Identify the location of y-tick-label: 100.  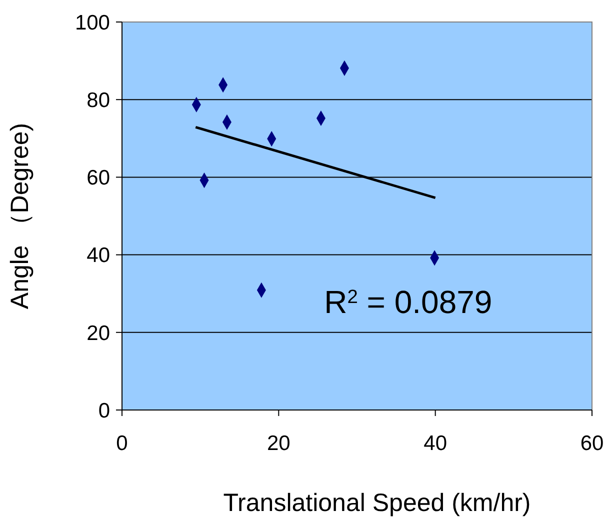
(92, 22).